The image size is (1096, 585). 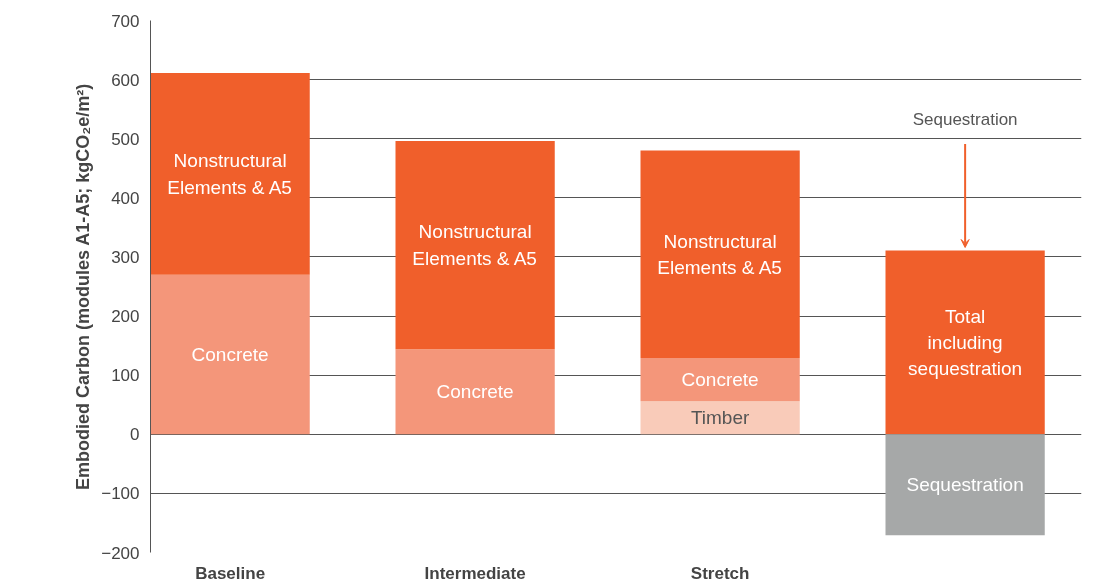 I want to click on y-tick-label: 700, so click(x=125, y=21).